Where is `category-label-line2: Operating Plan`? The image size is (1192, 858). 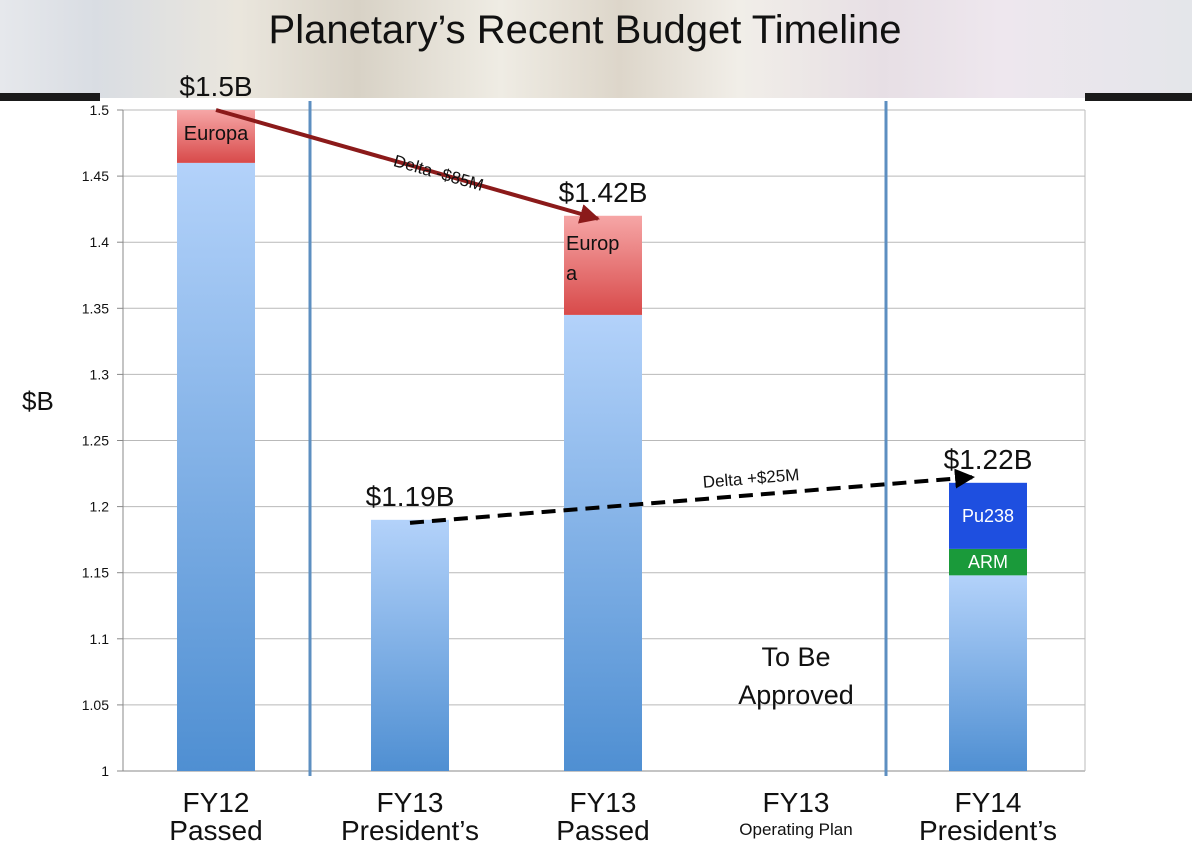
category-label-line2: Operating Plan is located at coordinates (796, 829).